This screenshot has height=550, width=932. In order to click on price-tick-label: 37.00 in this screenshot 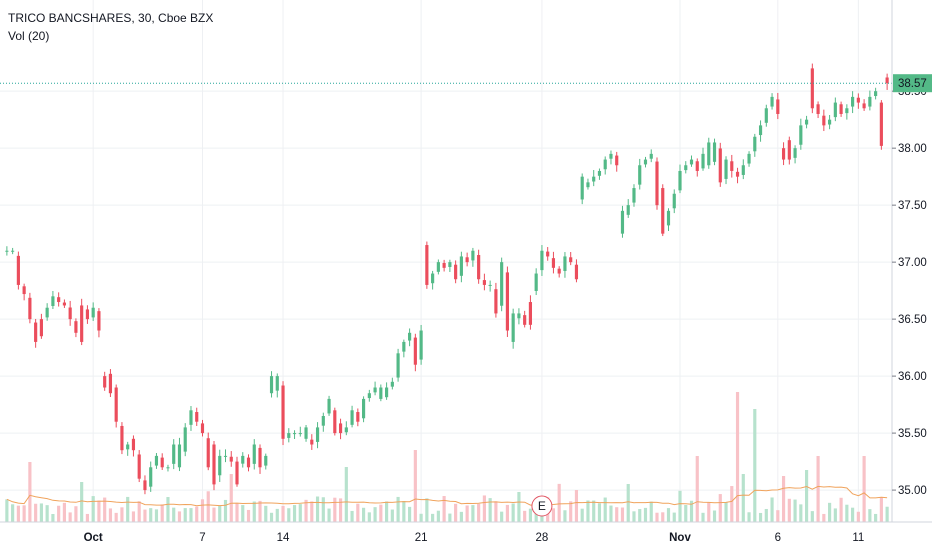, I will do `click(912, 263)`.